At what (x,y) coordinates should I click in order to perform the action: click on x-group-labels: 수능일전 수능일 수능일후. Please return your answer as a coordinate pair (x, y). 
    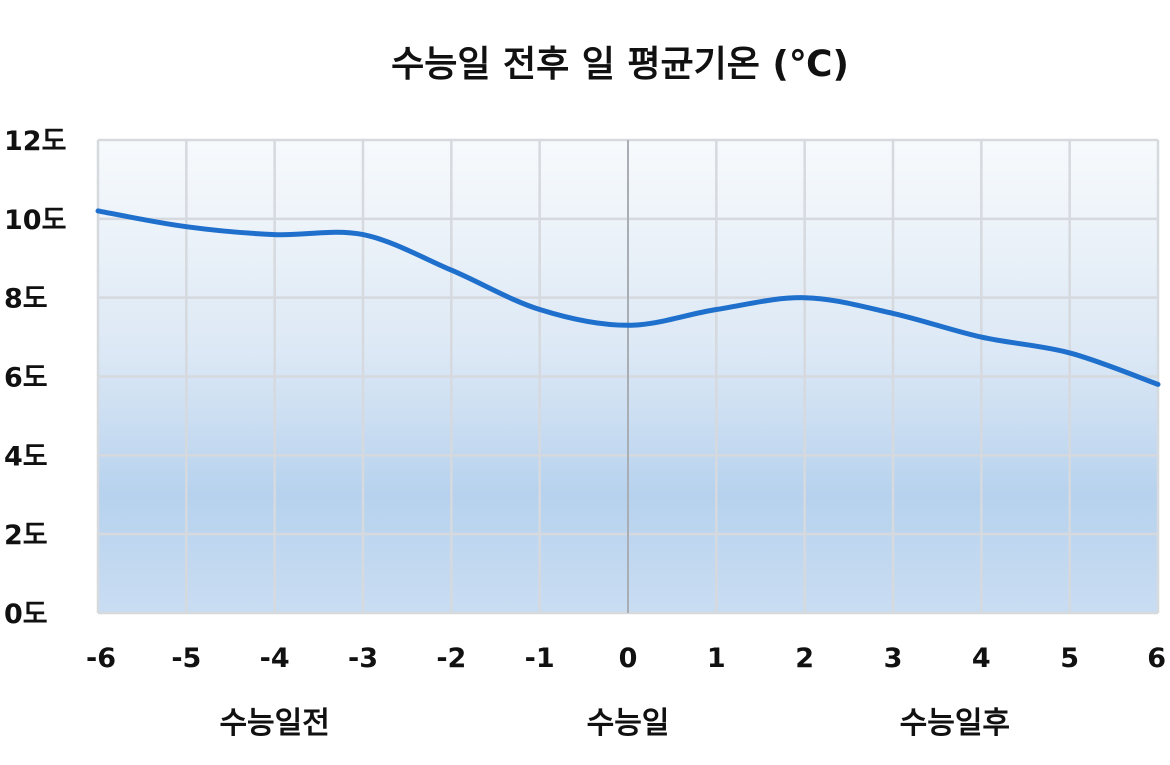
    Looking at the image, I should click on (614, 723).